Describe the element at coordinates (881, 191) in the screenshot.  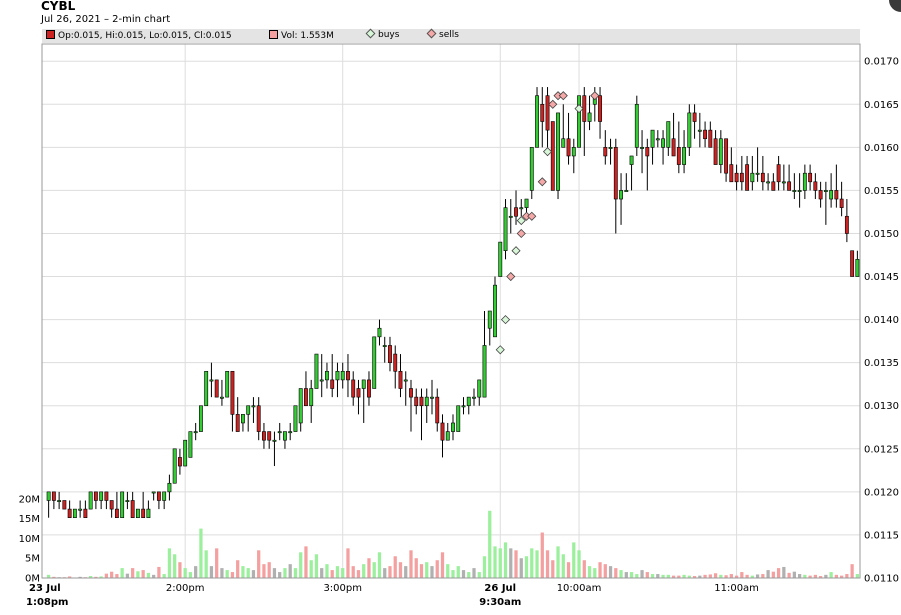
I see `price-tick-label: 0.0155` at that location.